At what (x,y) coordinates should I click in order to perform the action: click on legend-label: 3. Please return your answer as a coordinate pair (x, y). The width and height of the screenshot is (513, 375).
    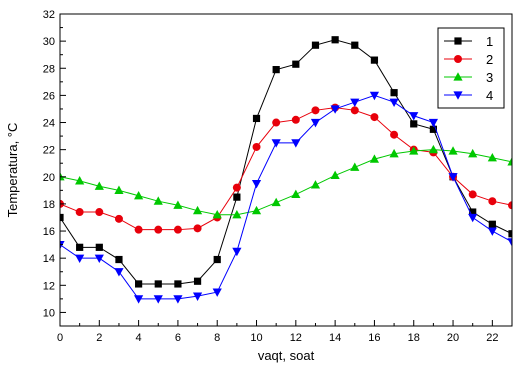
    Looking at the image, I should click on (489, 77).